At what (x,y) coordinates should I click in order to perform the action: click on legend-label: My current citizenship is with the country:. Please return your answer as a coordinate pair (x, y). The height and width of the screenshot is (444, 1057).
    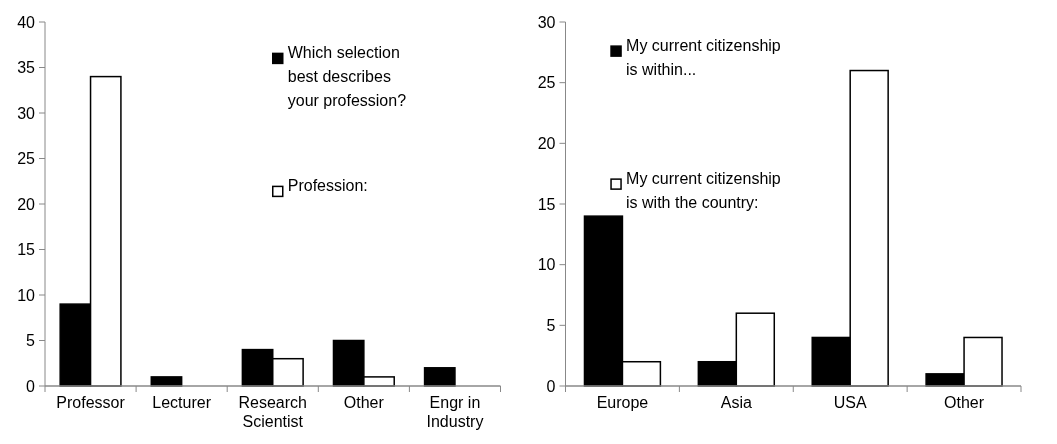
    Looking at the image, I should click on (703, 191).